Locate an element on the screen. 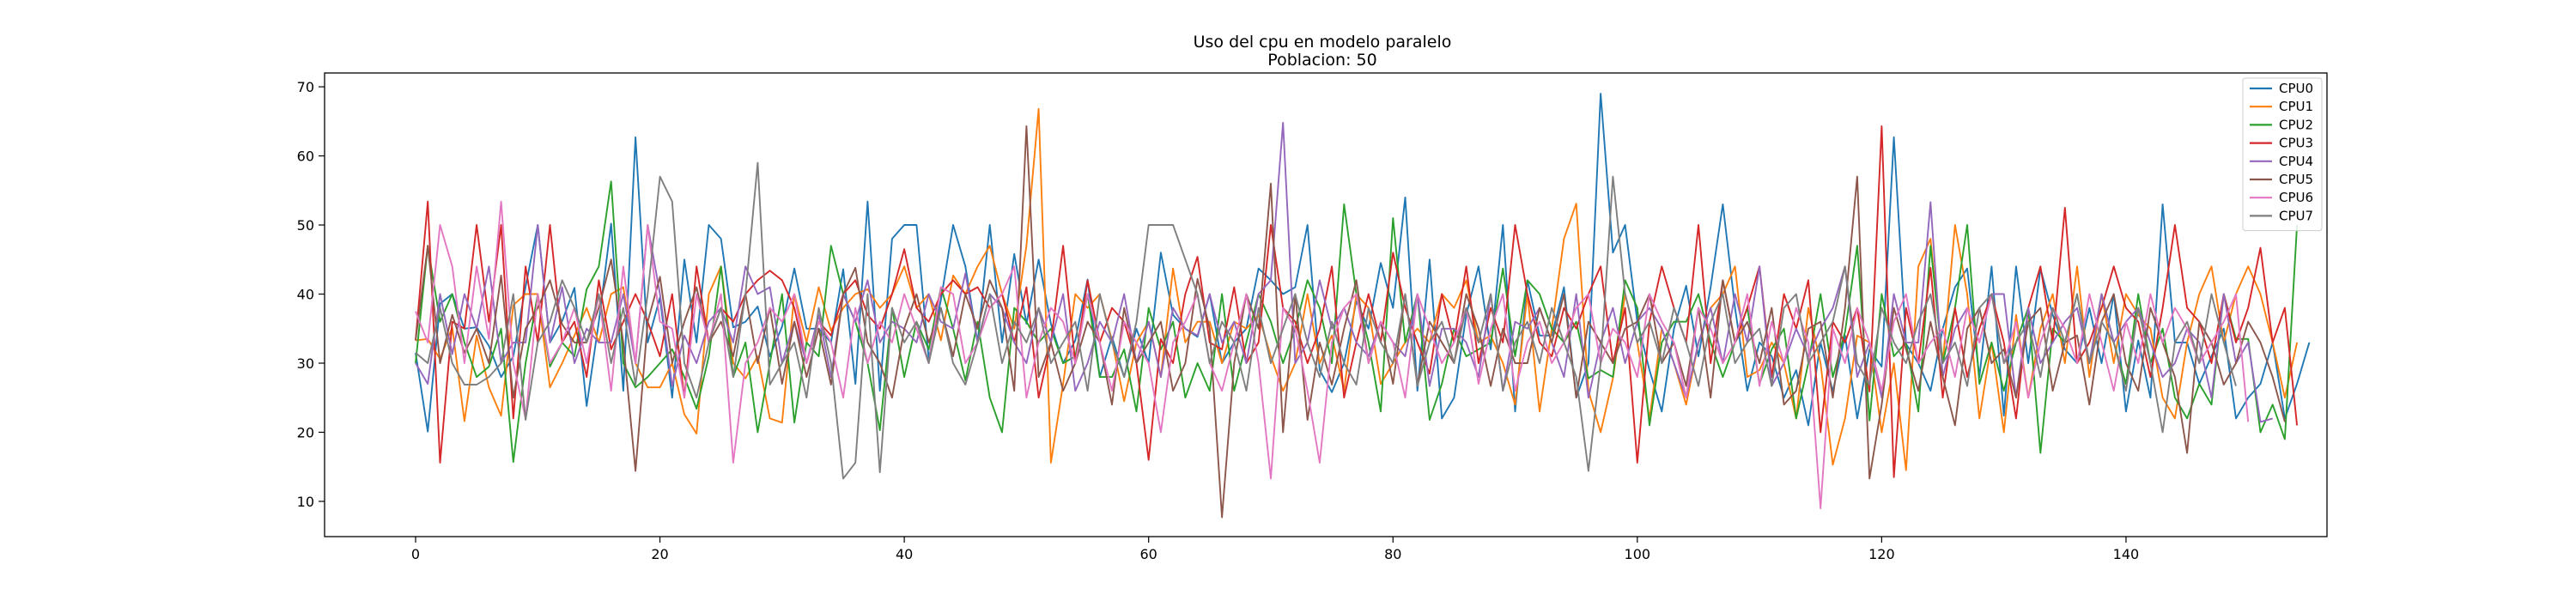 Image resolution: width=2576 pixels, height=601 pixels. x-tick-label: 20 is located at coordinates (660, 554).